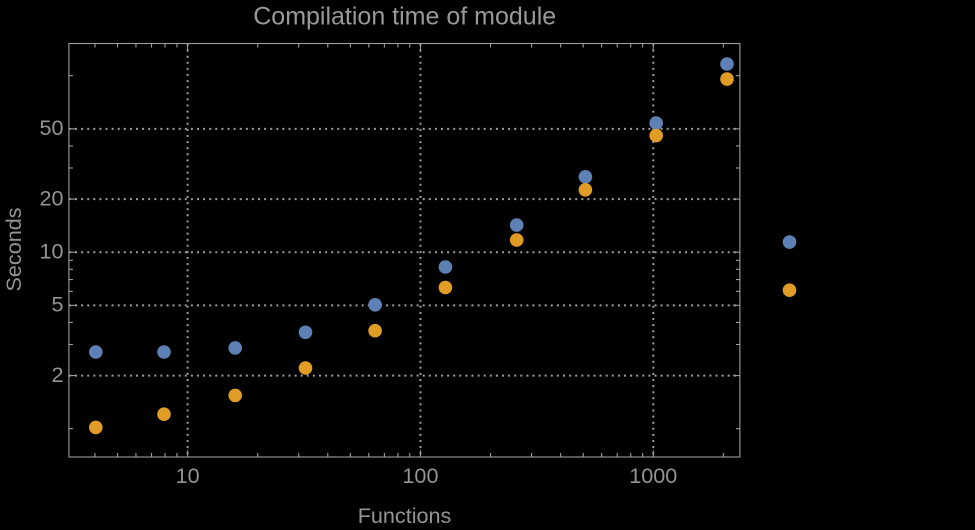  What do you see at coordinates (13, 249) in the screenshot?
I see `svg-text: Seconds` at bounding box center [13, 249].